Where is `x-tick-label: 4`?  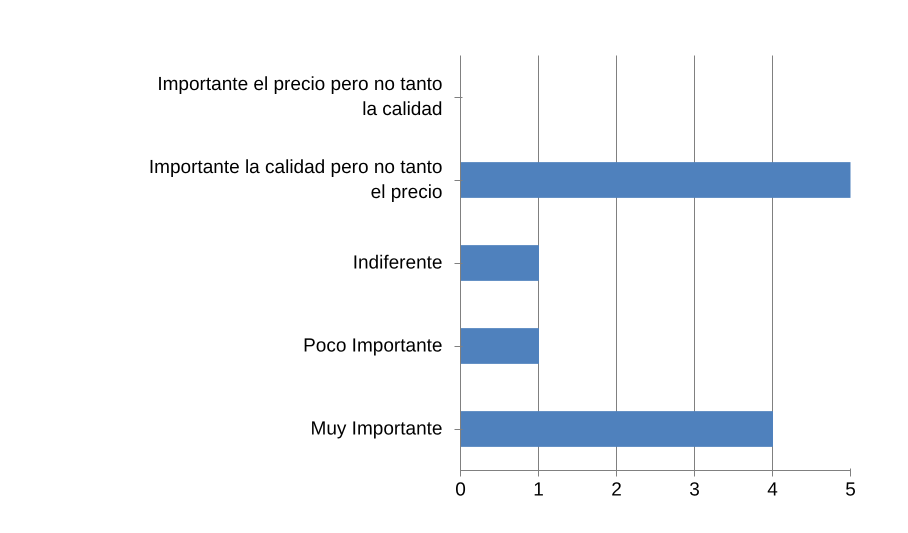
x-tick-label: 4 is located at coordinates (772, 490).